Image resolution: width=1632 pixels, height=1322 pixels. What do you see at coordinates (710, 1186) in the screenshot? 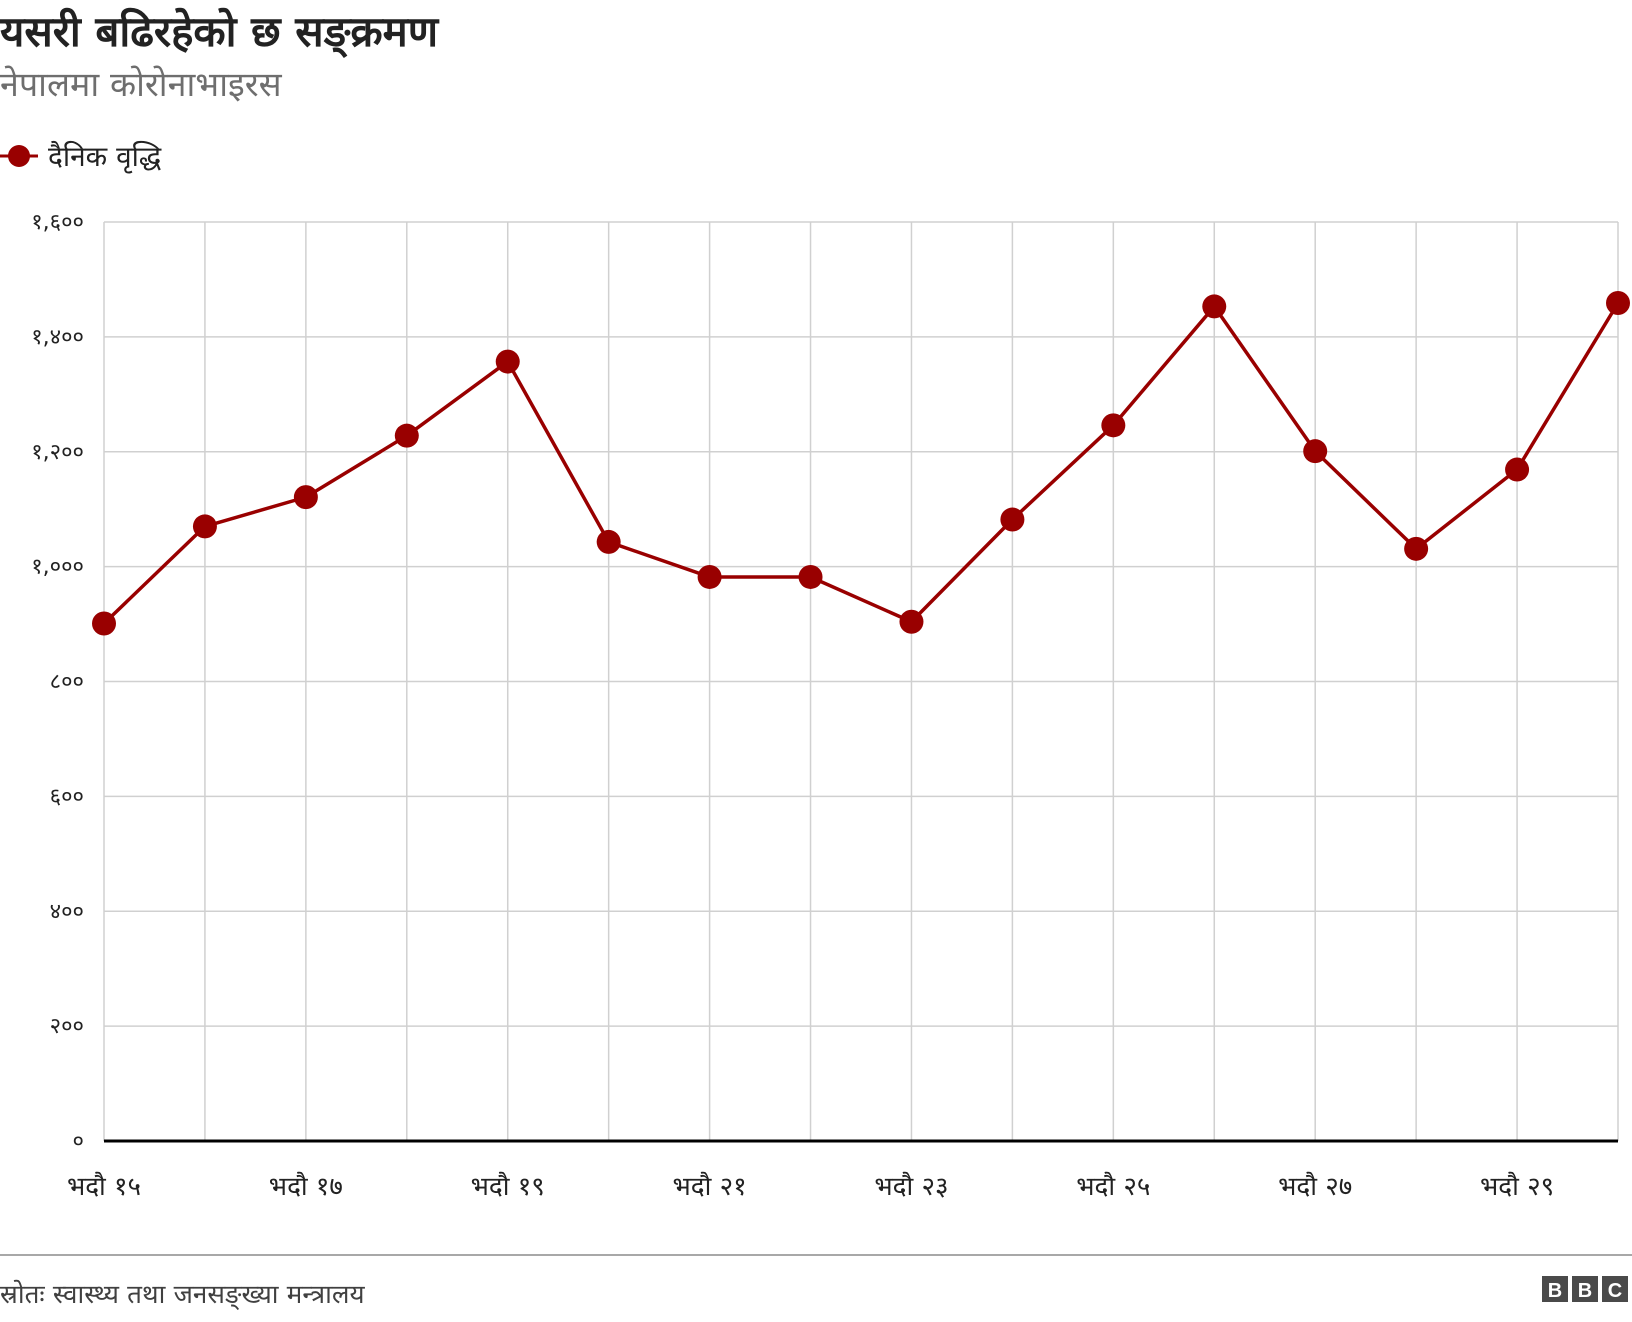
I see `x-tick-label: भदौ २१` at bounding box center [710, 1186].